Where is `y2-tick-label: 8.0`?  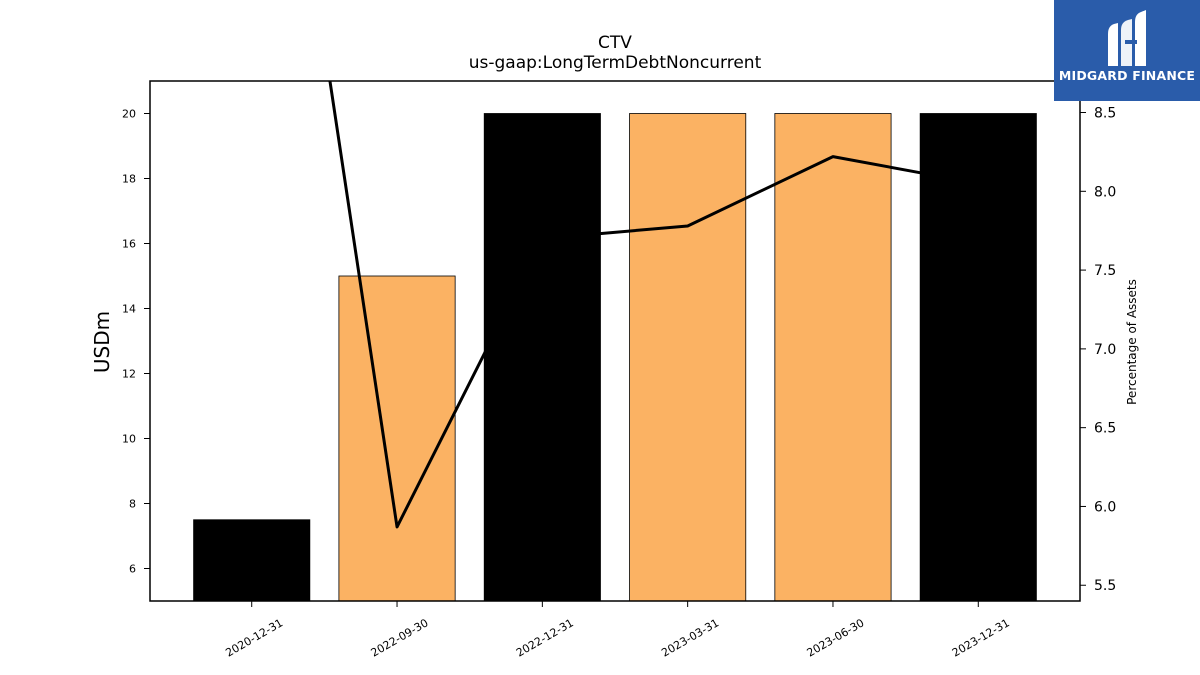 y2-tick-label: 8.0 is located at coordinates (1105, 192).